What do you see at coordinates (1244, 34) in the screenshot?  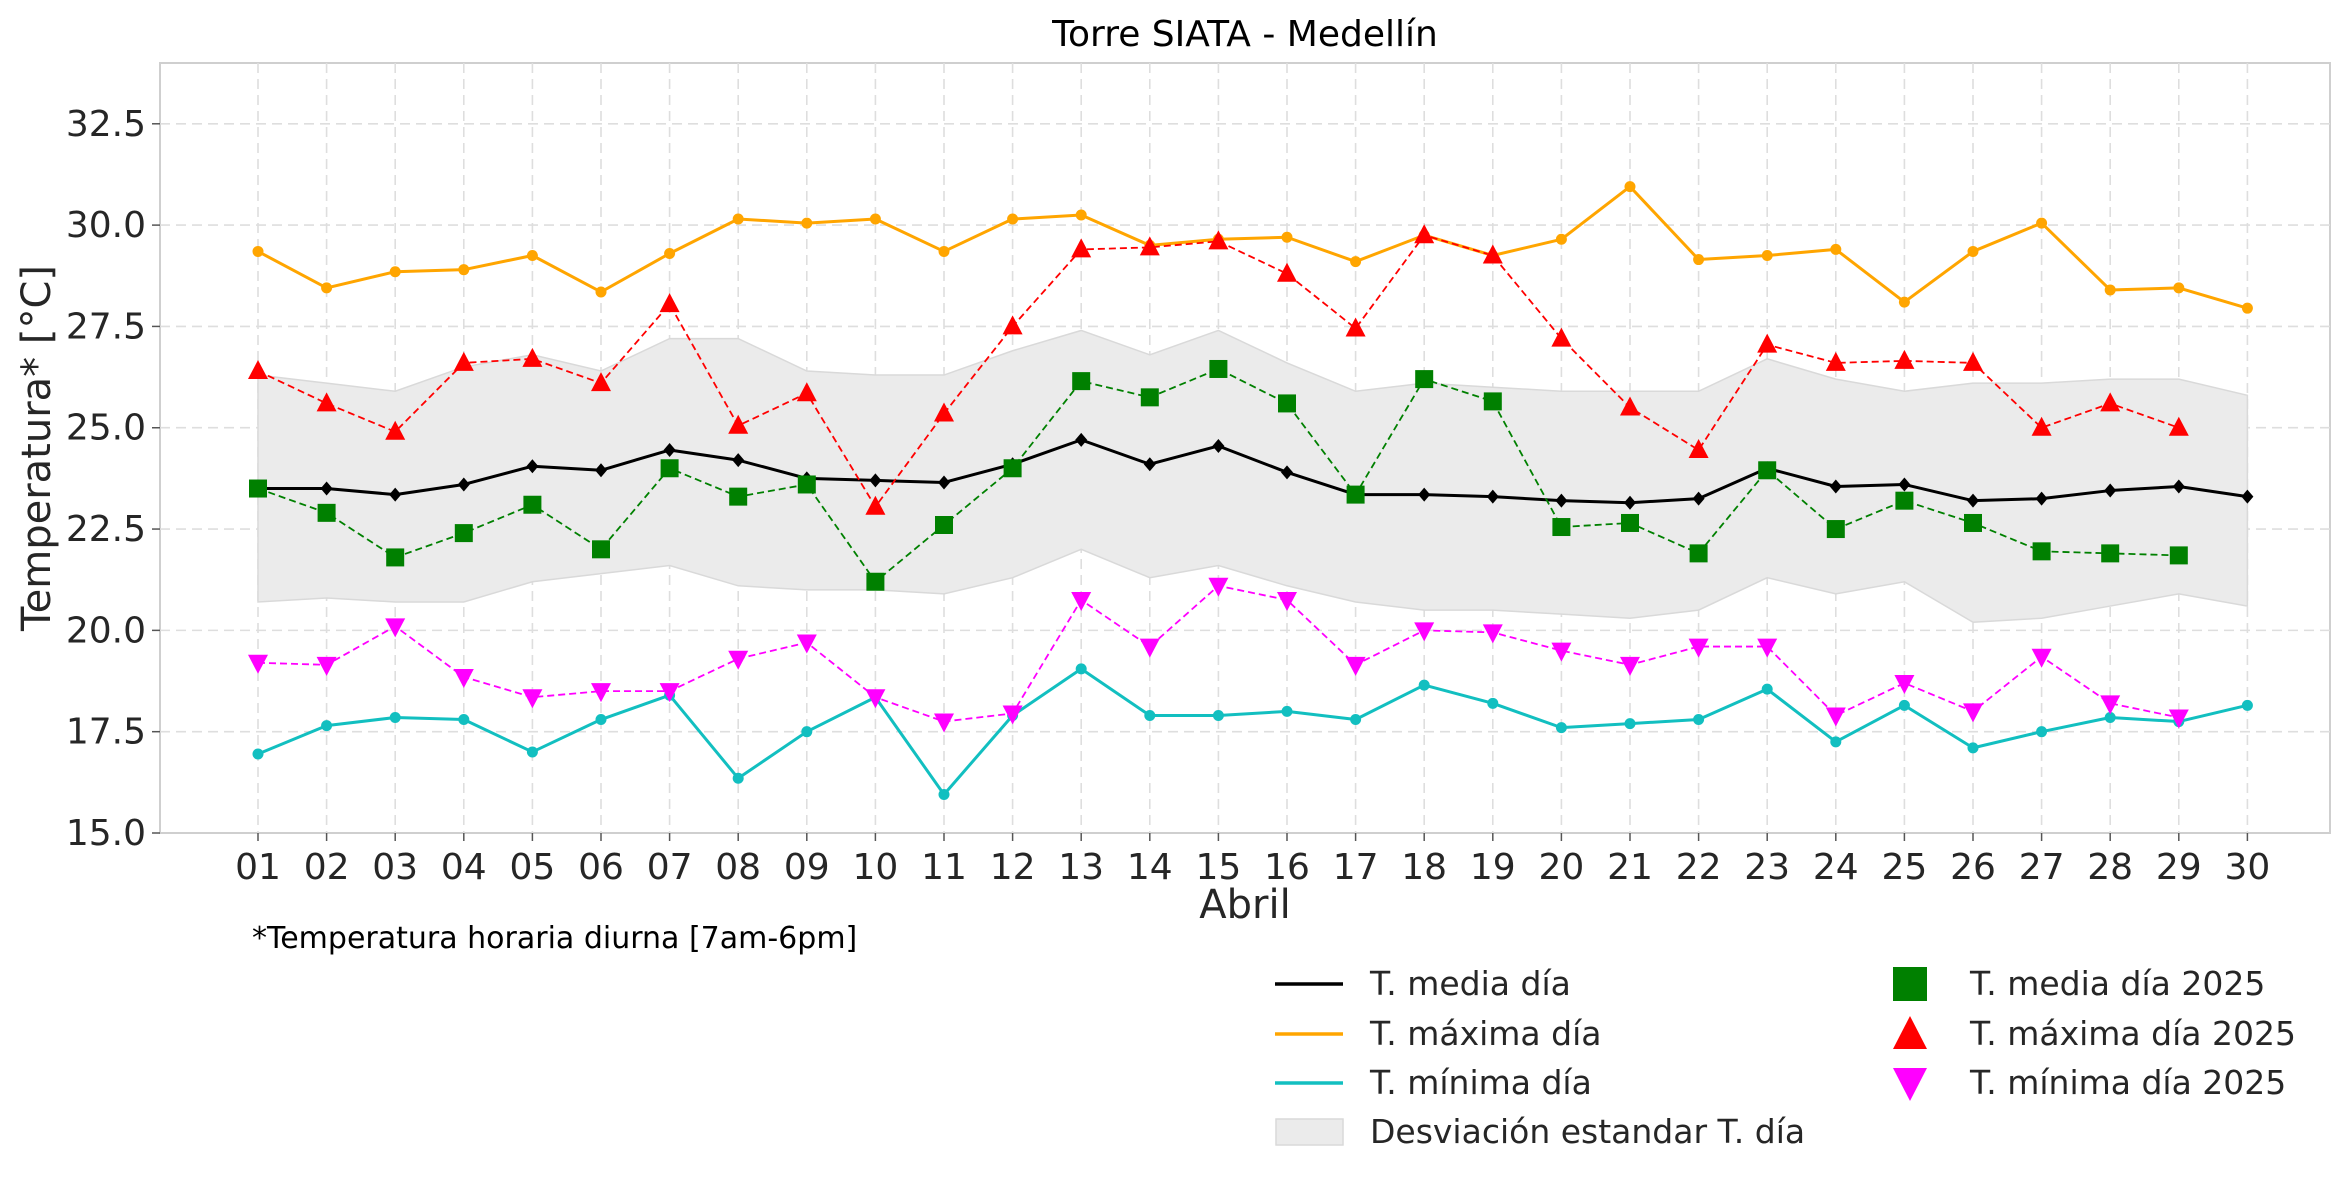 I see `chart-title: Torre SIATA - Medellín` at bounding box center [1244, 34].